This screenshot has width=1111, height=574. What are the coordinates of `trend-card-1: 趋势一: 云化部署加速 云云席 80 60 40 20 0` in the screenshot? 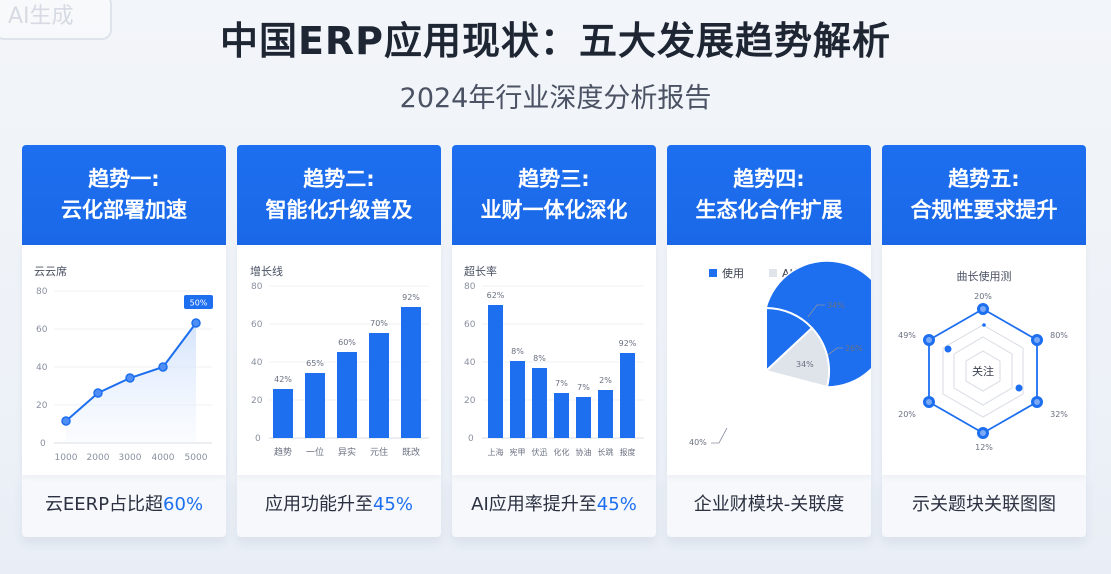 It's located at (124, 341).